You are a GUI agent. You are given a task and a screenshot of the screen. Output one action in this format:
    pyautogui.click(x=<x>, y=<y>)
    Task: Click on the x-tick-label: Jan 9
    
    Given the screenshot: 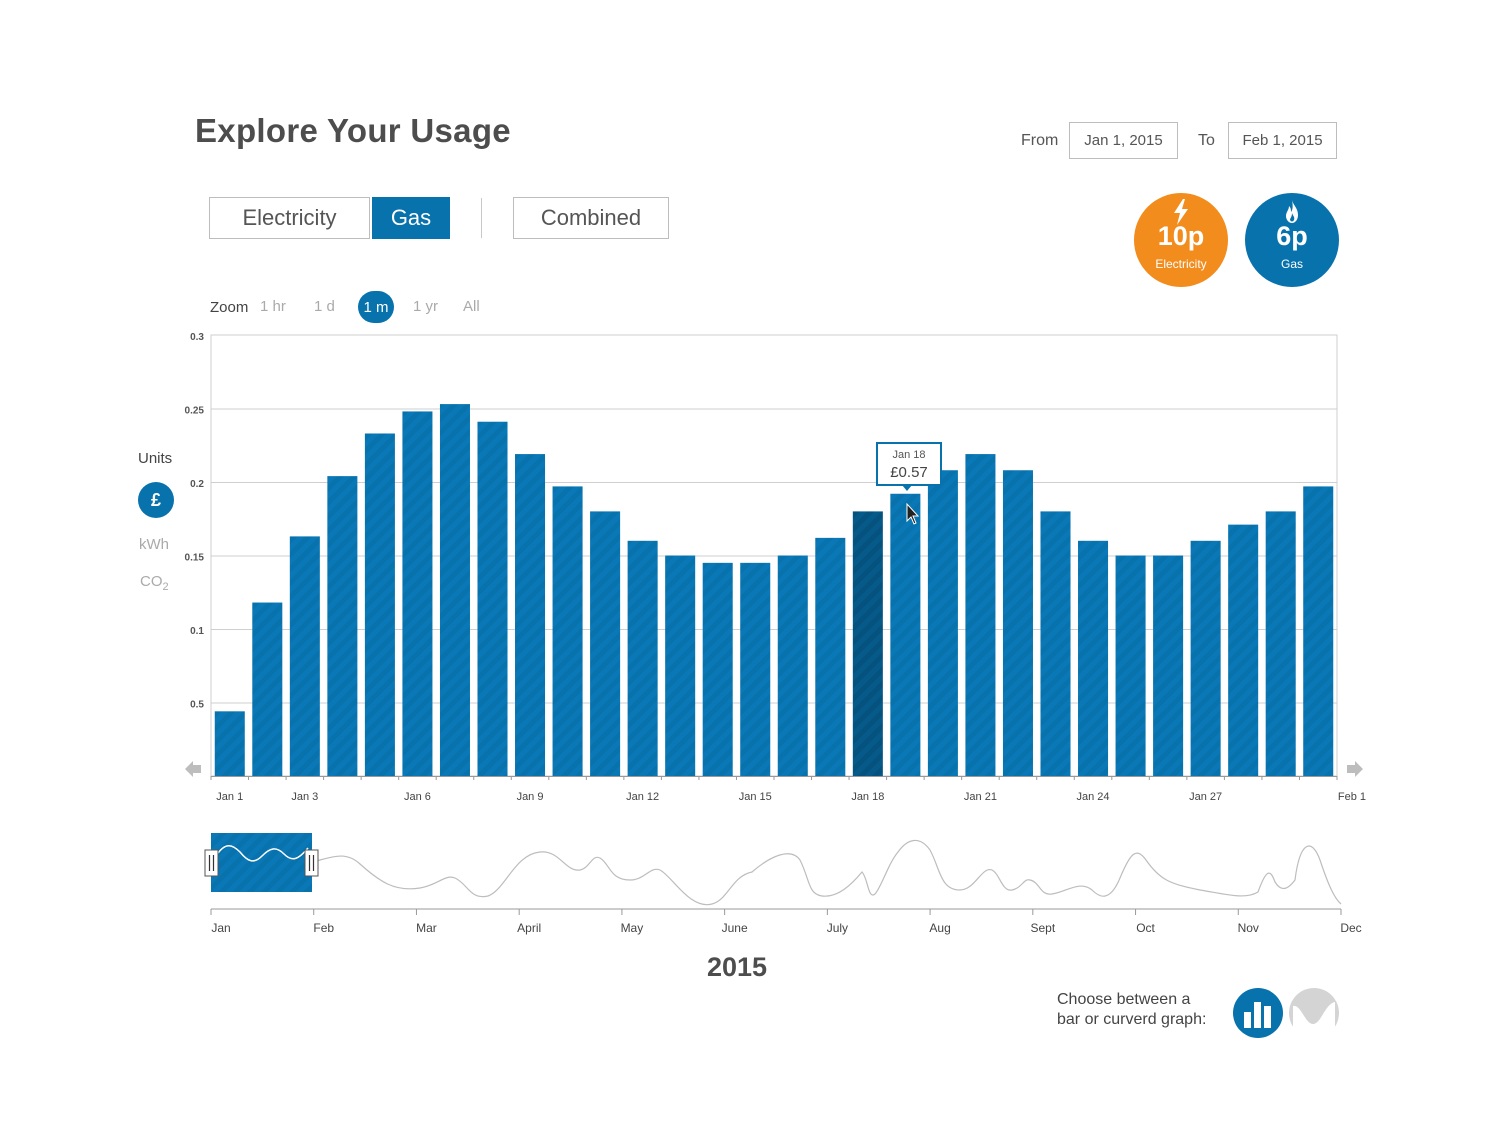 What is the action you would take?
    pyautogui.click(x=530, y=797)
    